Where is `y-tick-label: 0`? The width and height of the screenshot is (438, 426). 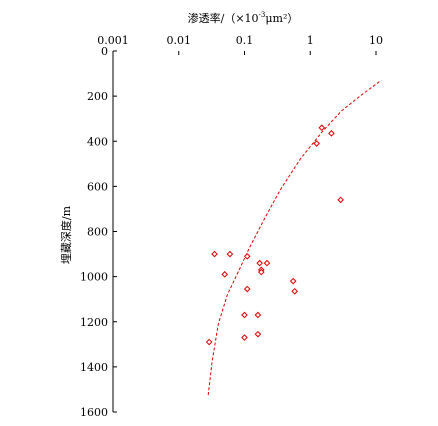
y-tick-label: 0 is located at coordinates (104, 51).